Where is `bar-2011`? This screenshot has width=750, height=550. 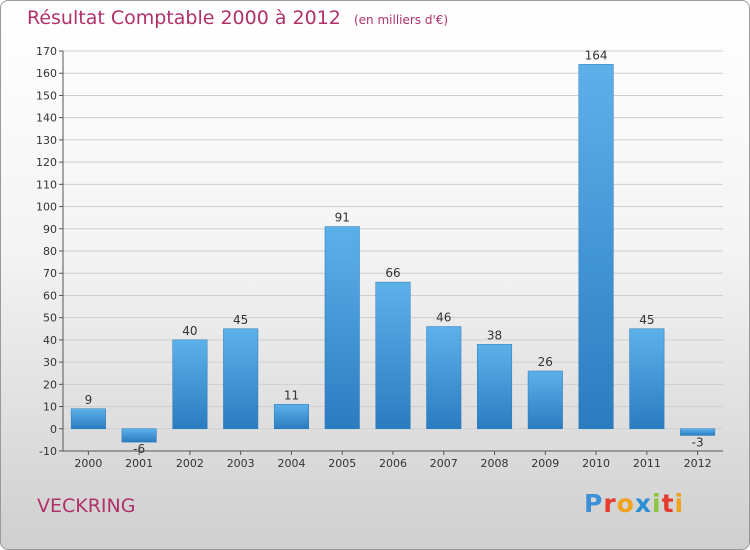 bar-2011 is located at coordinates (647, 379).